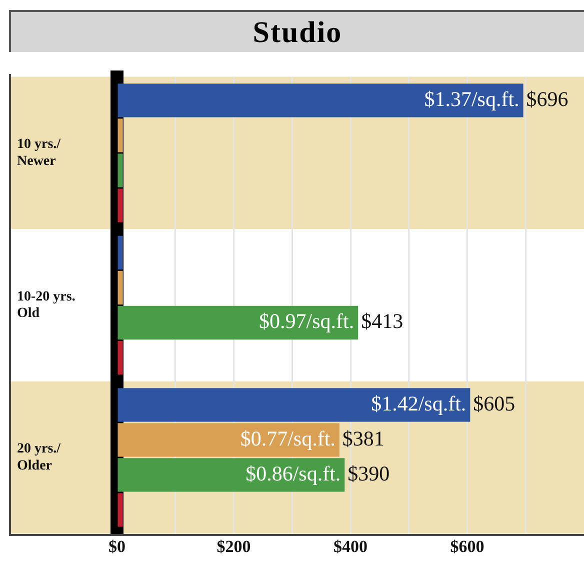 The width and height of the screenshot is (584, 562). Describe the element at coordinates (494, 403) in the screenshot. I see `data-label: $605` at that location.